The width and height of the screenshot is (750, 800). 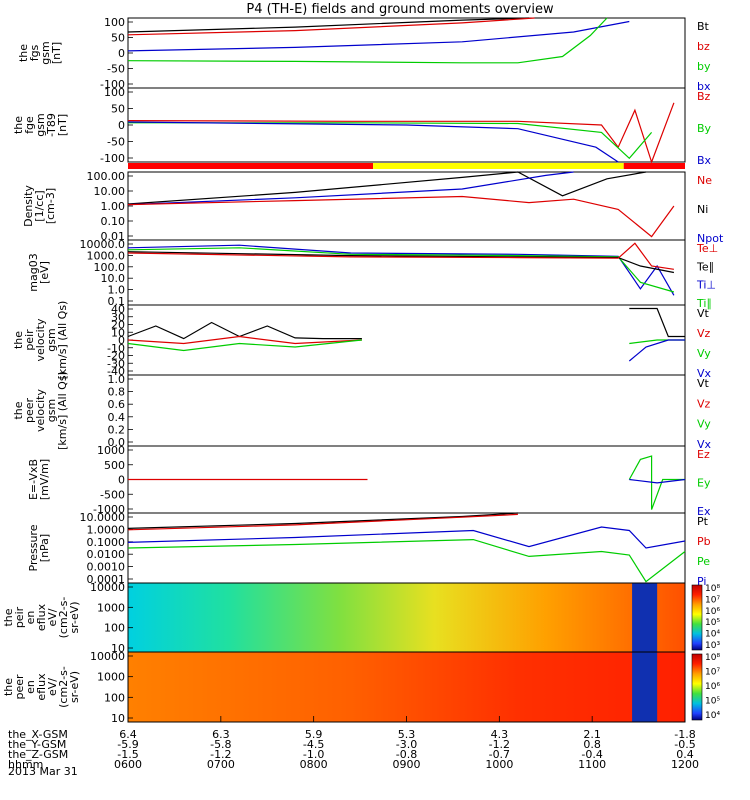 I want to click on colorbar-tick: 10³, so click(x=712, y=646).